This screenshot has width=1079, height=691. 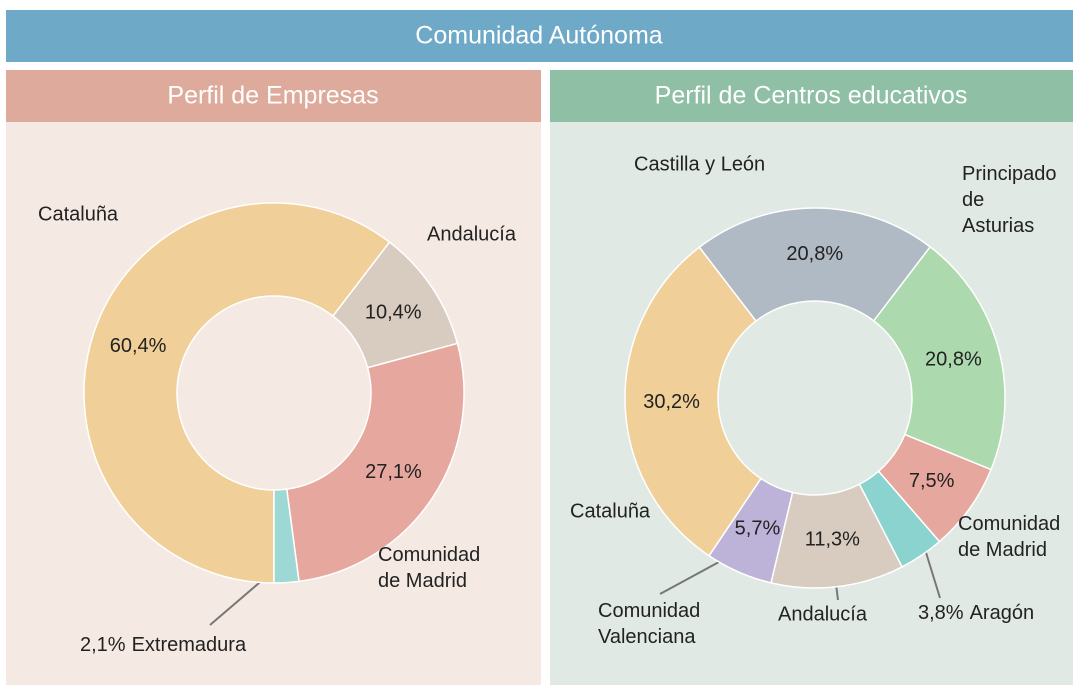 What do you see at coordinates (393, 472) in the screenshot?
I see `value-label: 27,1%` at bounding box center [393, 472].